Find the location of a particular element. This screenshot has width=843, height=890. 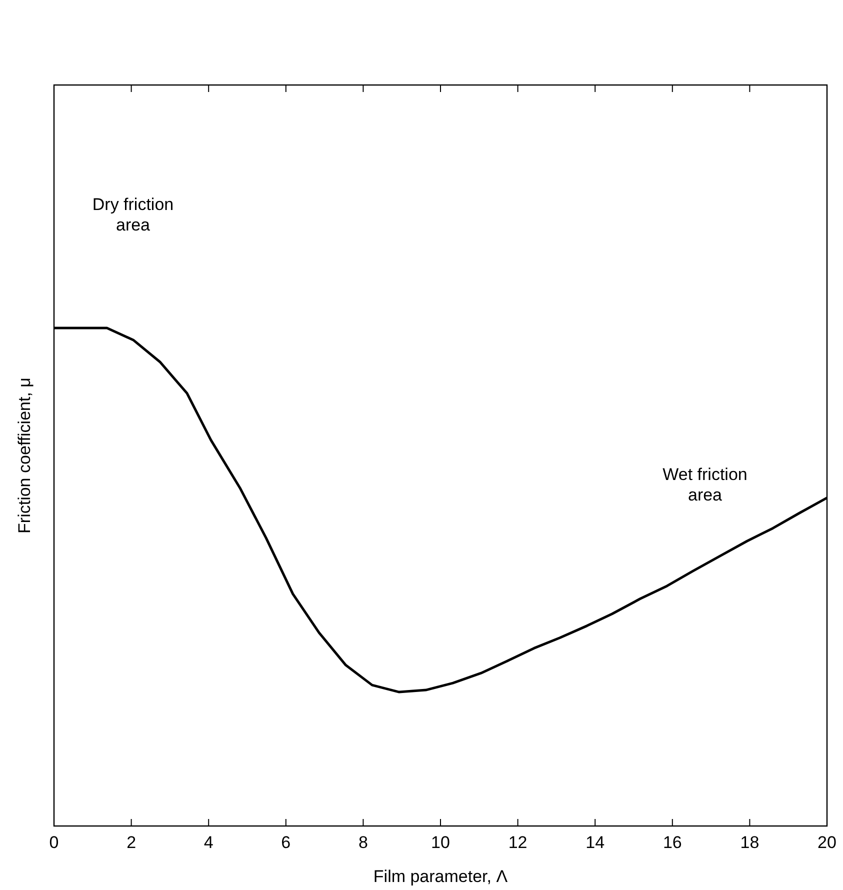

x-tick-label: 12 is located at coordinates (518, 842).